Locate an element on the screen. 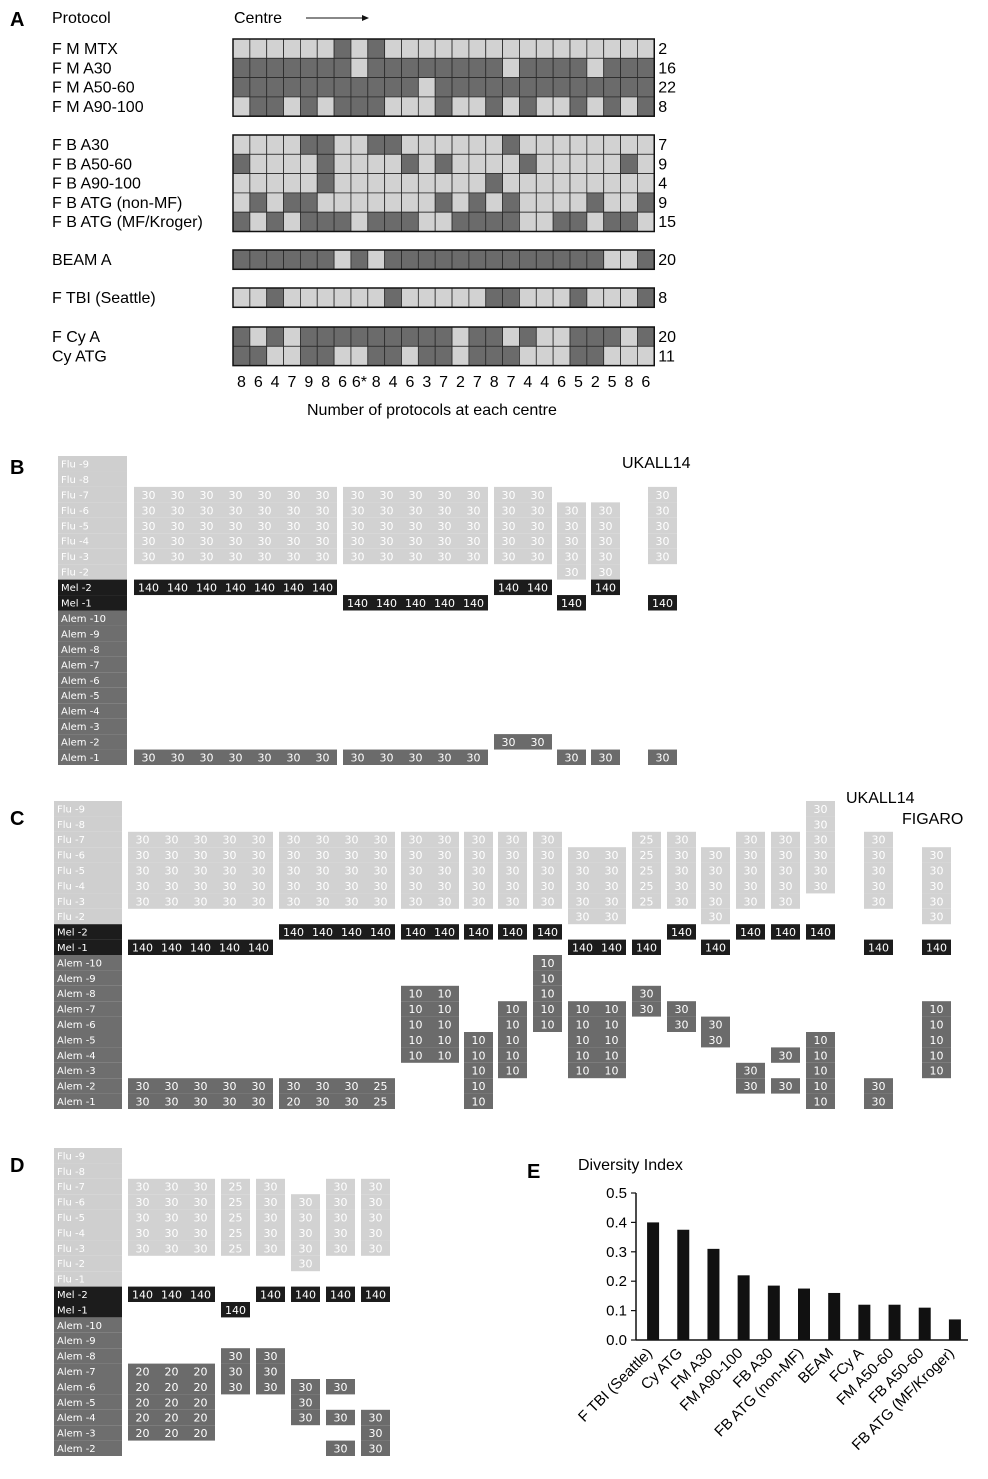 The width and height of the screenshot is (988, 1479). protocol-count: 11 is located at coordinates (666, 356).